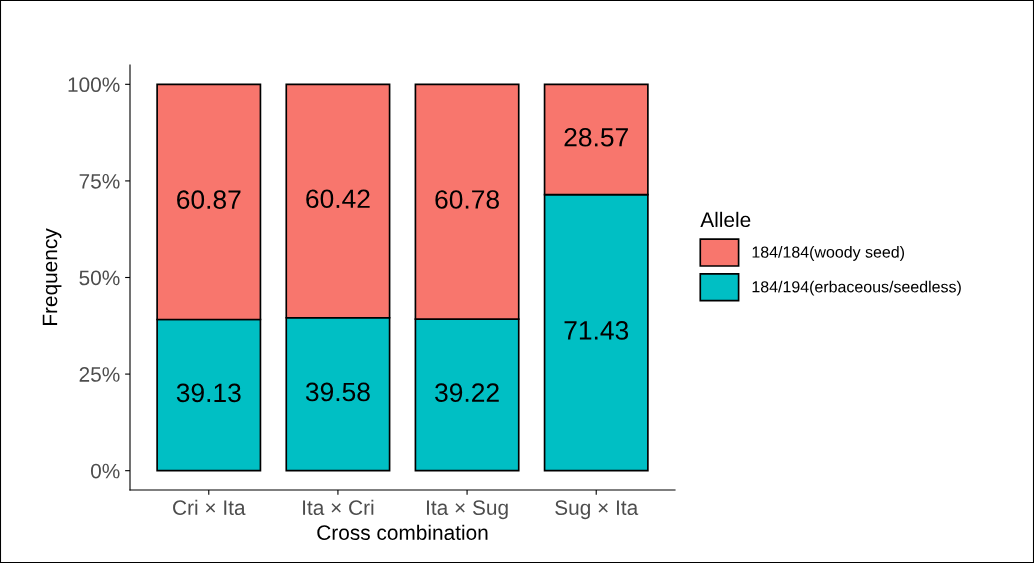 The width and height of the screenshot is (1034, 563). What do you see at coordinates (596, 330) in the screenshot?
I see `data-label: 71.43` at bounding box center [596, 330].